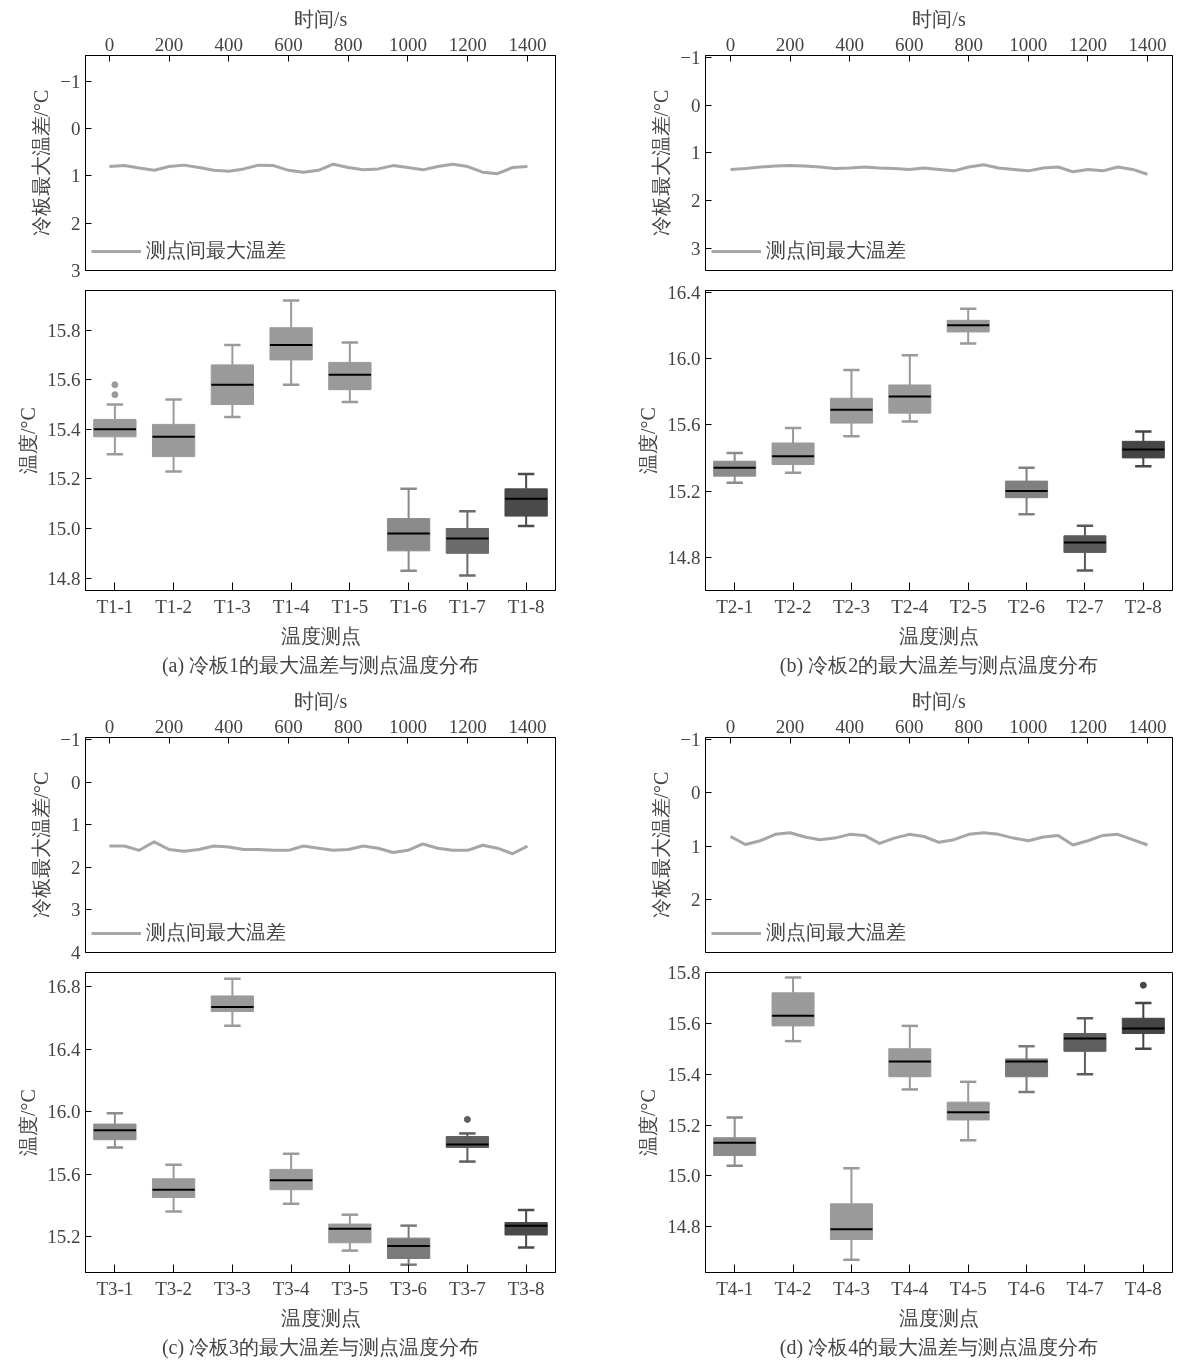 The width and height of the screenshot is (1178, 1370). I want to click on x-tick-label: T3-3, so click(232, 1288).